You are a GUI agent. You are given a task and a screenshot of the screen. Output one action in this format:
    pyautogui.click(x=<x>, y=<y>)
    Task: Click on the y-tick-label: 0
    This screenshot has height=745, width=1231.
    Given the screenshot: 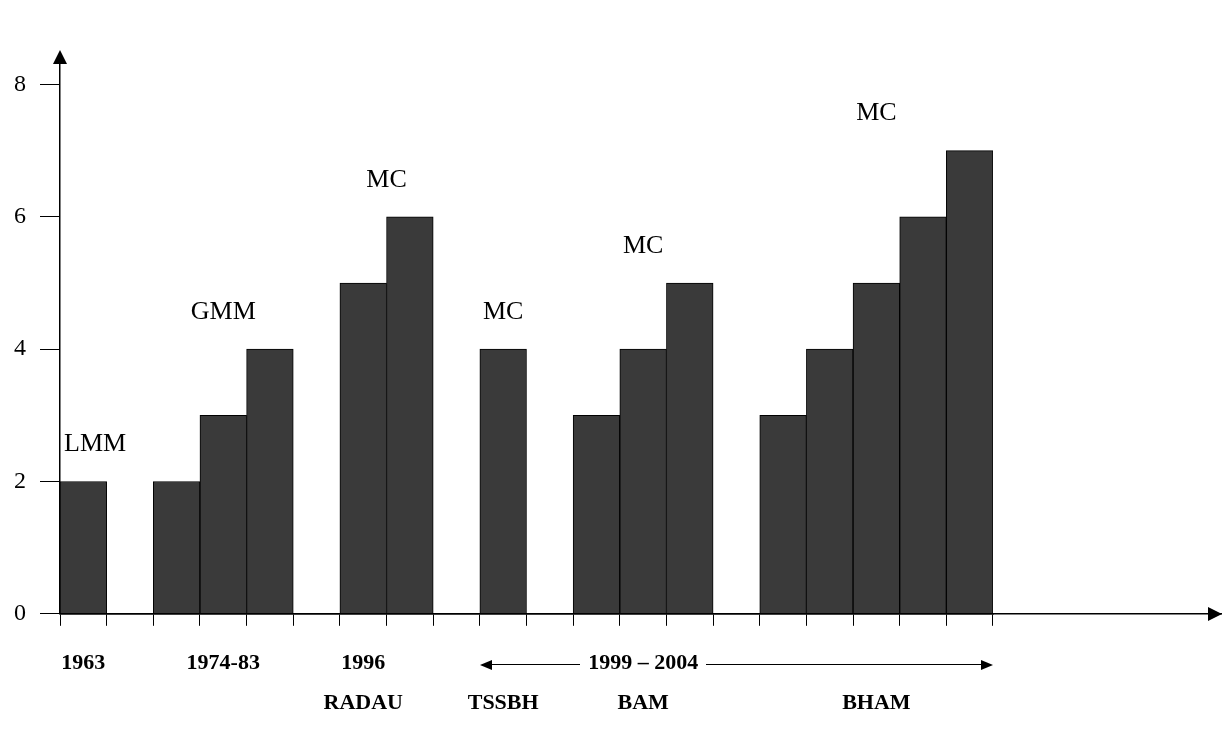 What is the action you would take?
    pyautogui.click(x=20, y=612)
    